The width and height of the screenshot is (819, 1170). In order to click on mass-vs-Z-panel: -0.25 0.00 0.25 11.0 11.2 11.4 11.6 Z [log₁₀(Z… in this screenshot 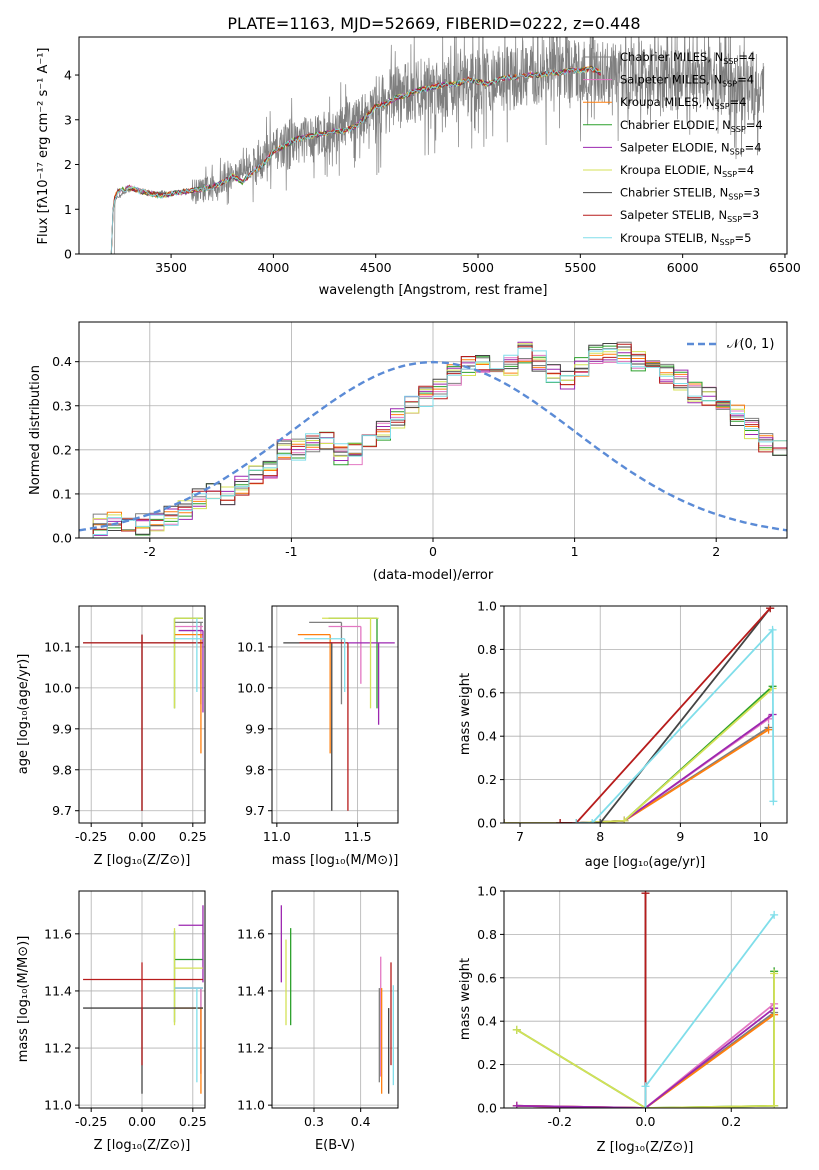, I will do `click(111, 1021)`.